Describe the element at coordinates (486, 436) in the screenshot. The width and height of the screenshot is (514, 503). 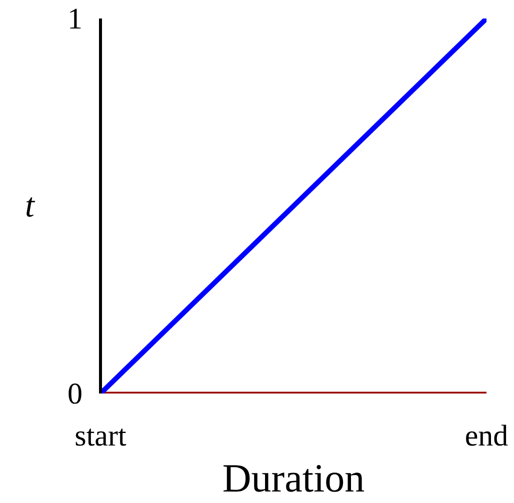
I see `x-tick-label: end` at that location.